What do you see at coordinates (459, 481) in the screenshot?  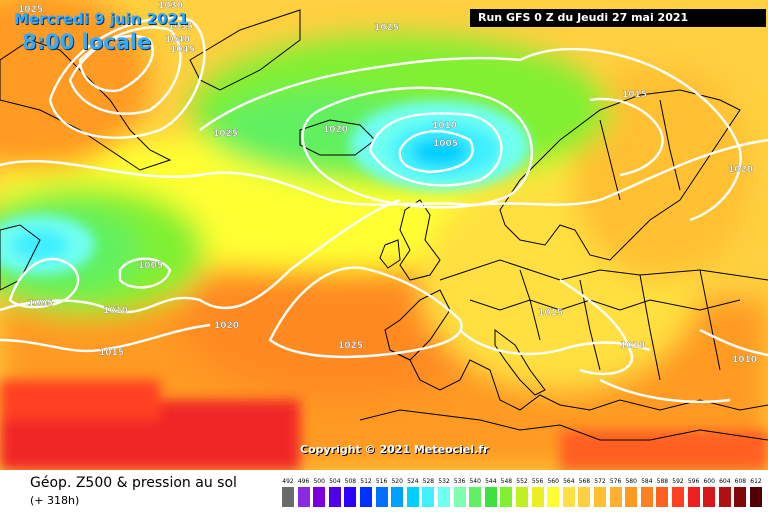 I see `legend-value: 536` at bounding box center [459, 481].